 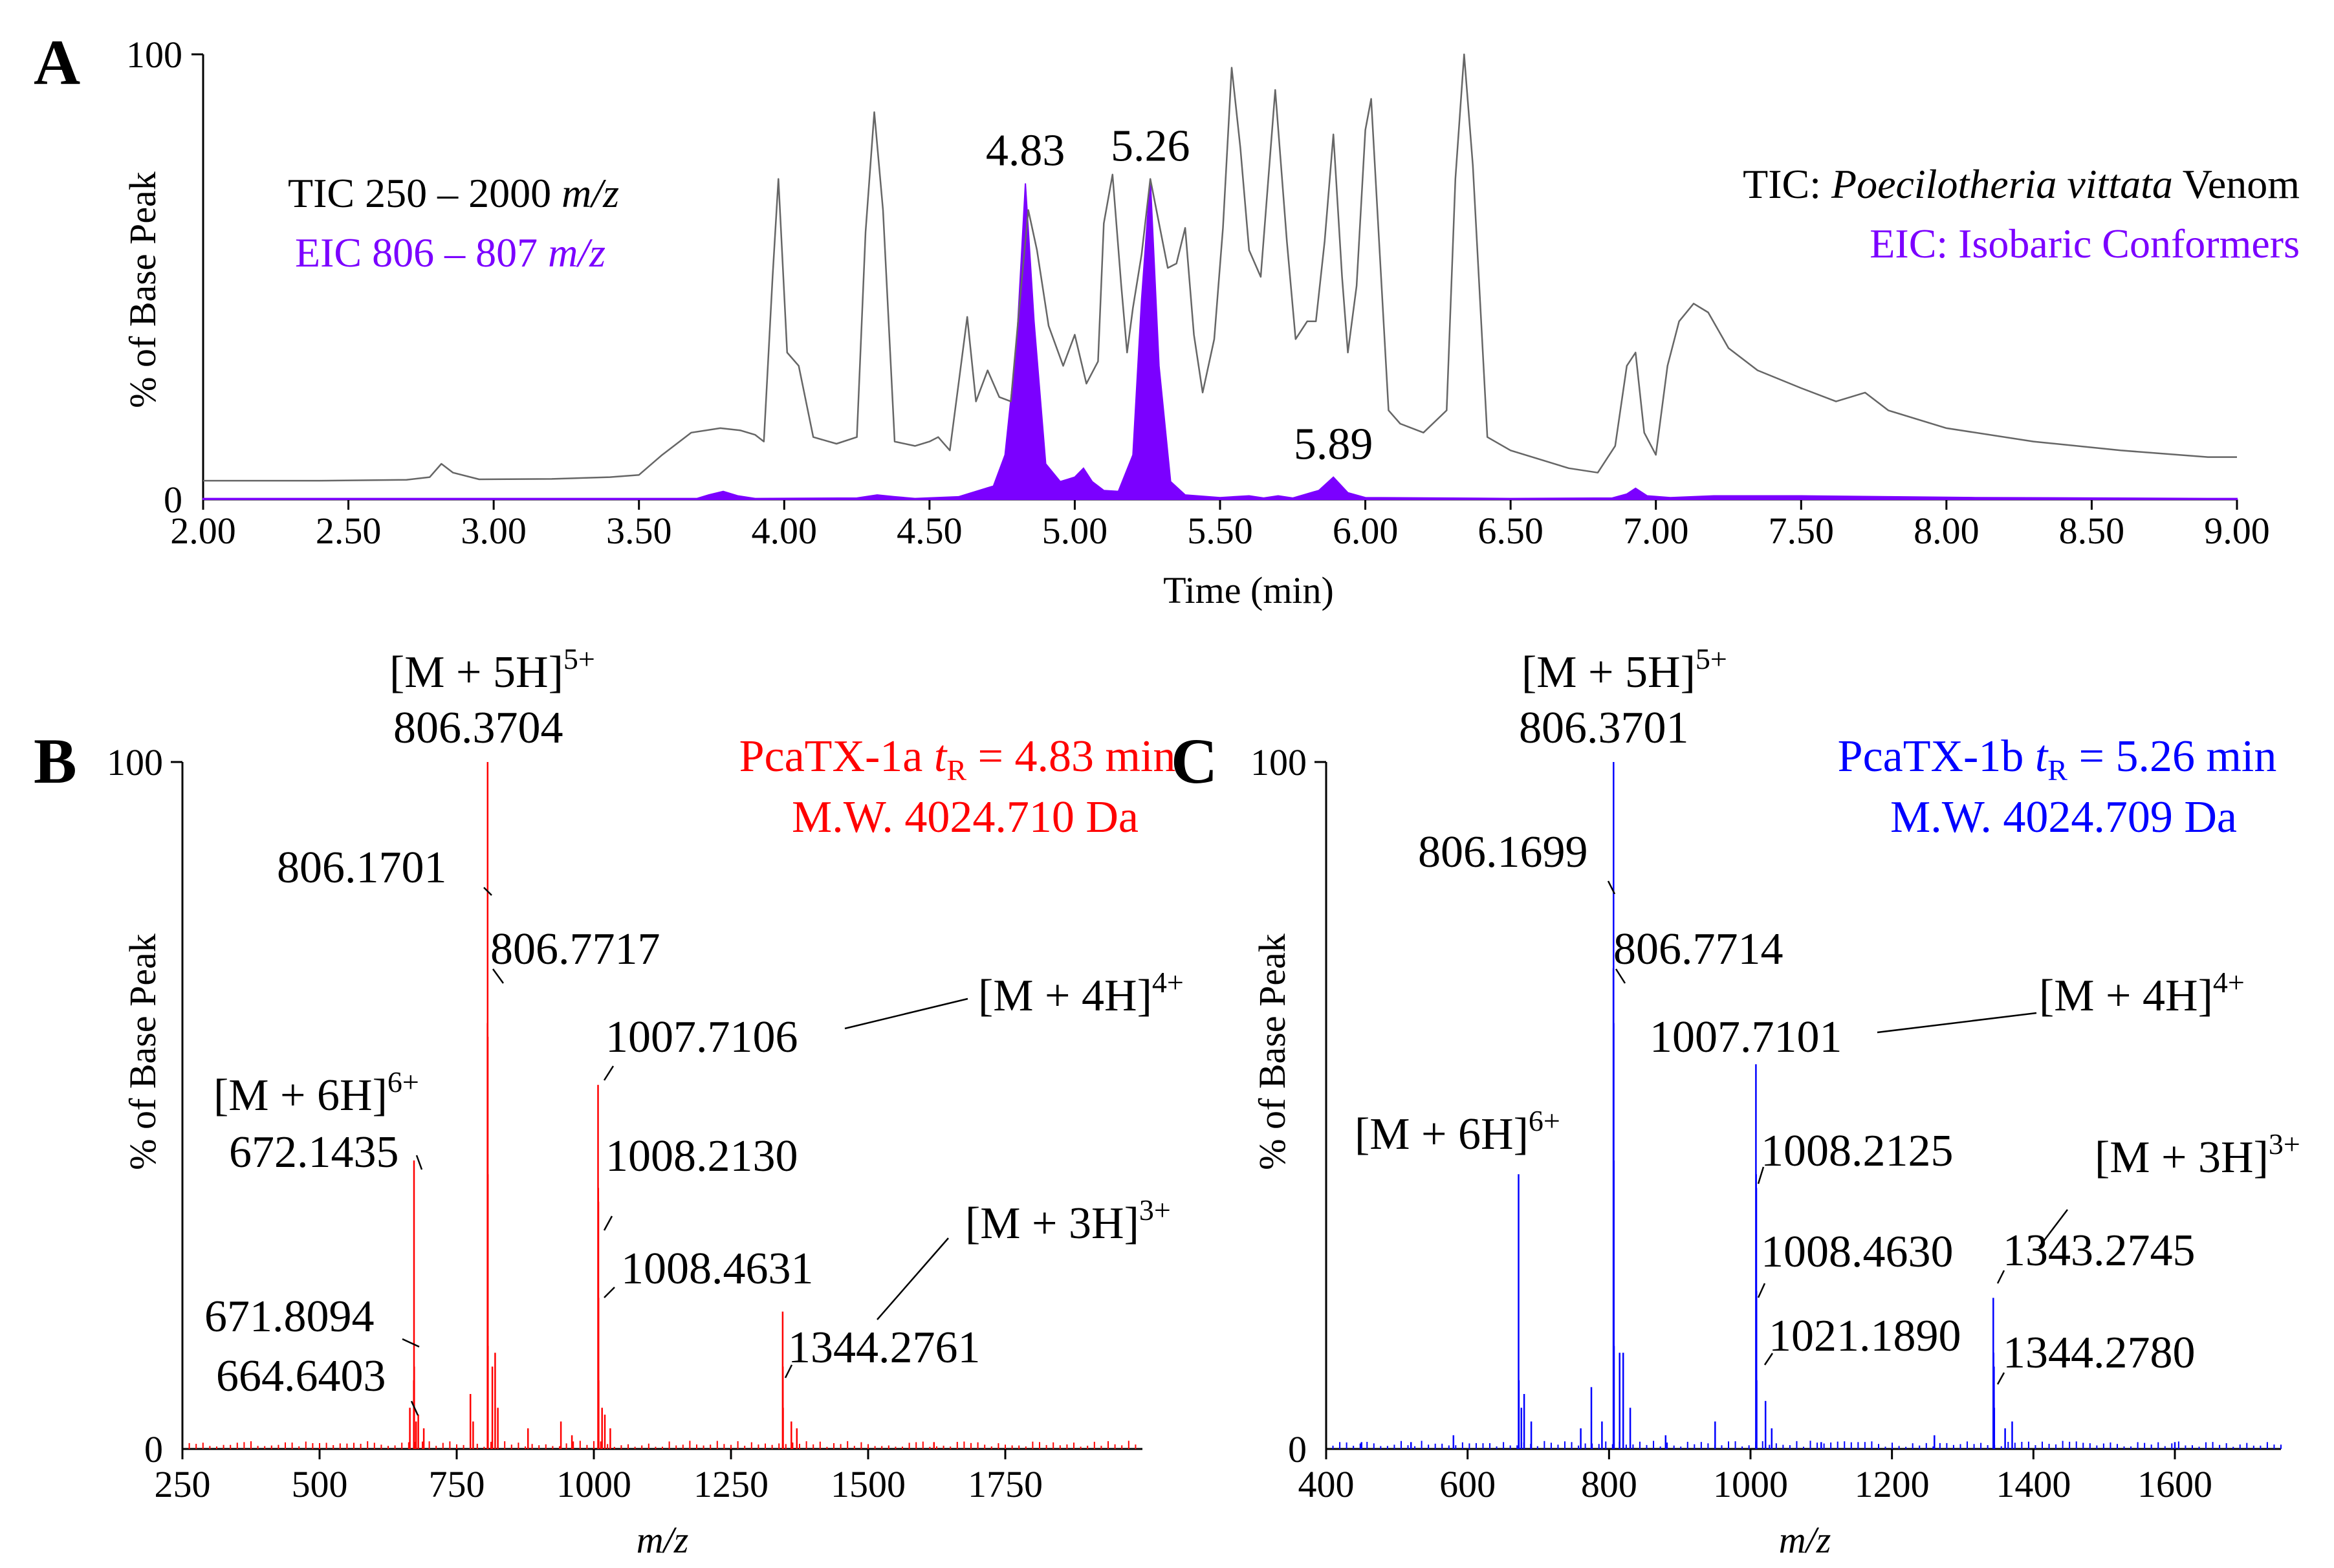 I want to click on panel-b-label-1008-2130: 1008.2130, so click(x=701, y=1156).